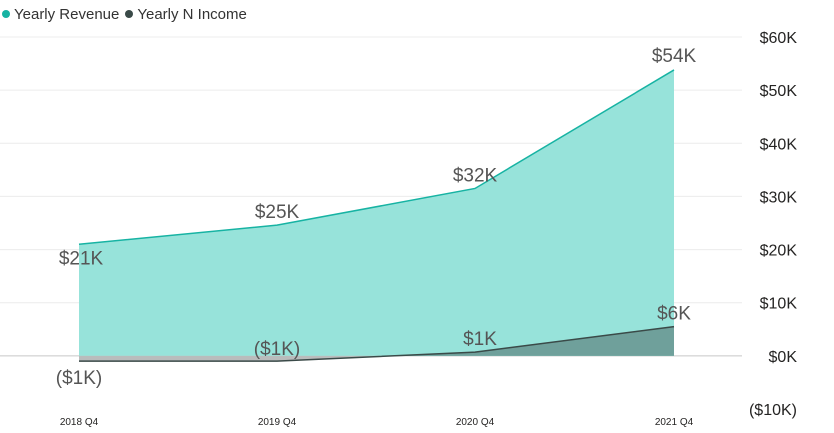 The width and height of the screenshot is (834, 433). What do you see at coordinates (277, 422) in the screenshot?
I see `x-tick-label: 2019 Q4` at bounding box center [277, 422].